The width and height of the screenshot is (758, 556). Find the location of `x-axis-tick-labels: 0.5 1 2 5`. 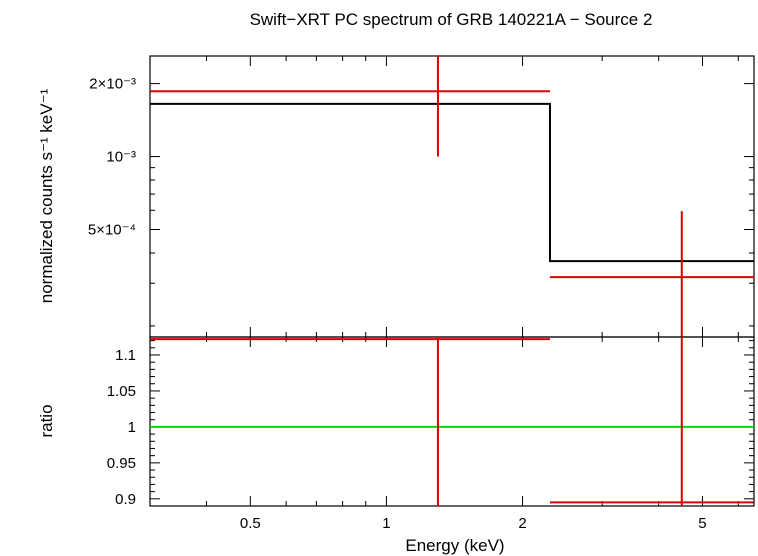

x-axis-tick-labels: 0.5 1 2 5 is located at coordinates (473, 523).